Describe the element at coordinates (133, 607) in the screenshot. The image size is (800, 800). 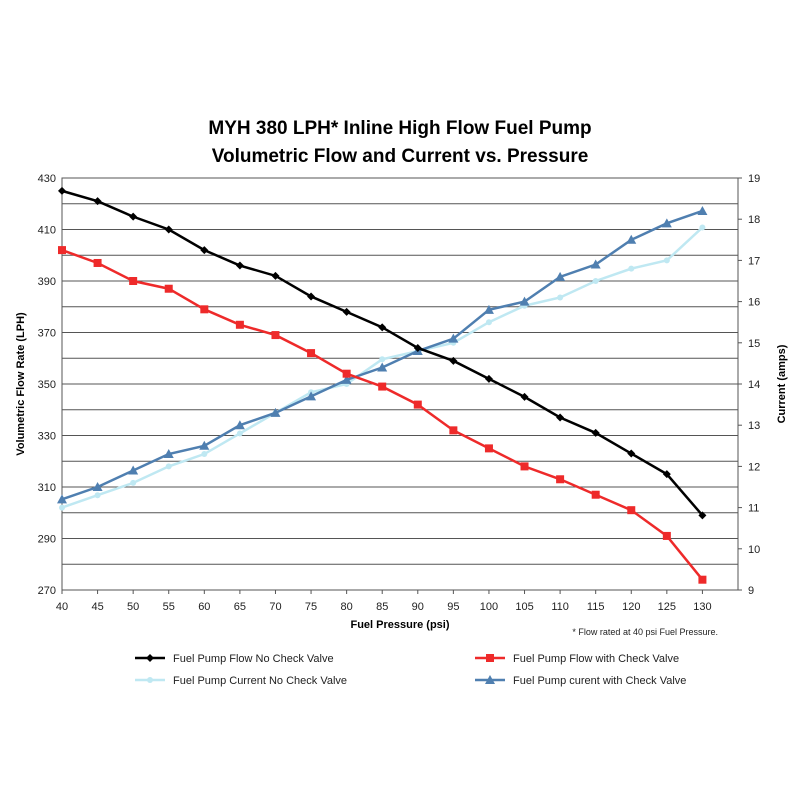
I see `x-tick-label: 50` at that location.